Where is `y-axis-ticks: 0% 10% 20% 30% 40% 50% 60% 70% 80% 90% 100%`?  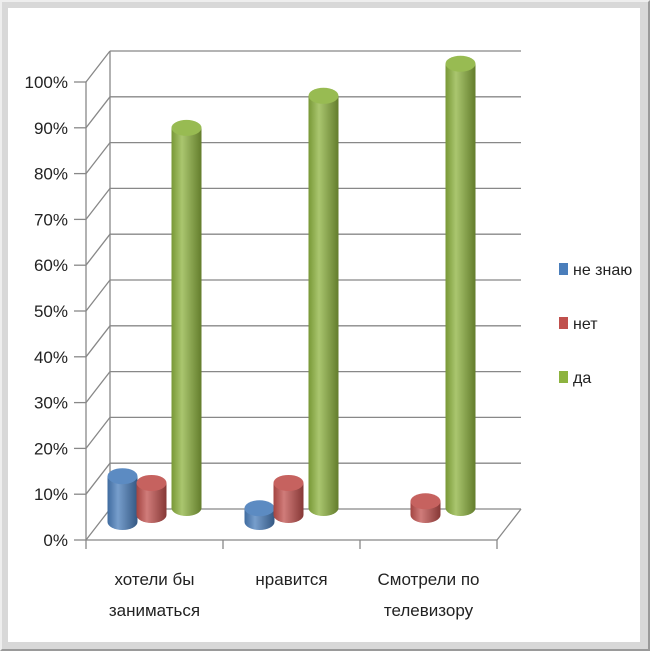
y-axis-ticks: 0% 10% 20% 30% 40% 50% 60% 70% 80% 90% 100% is located at coordinates (55, 311).